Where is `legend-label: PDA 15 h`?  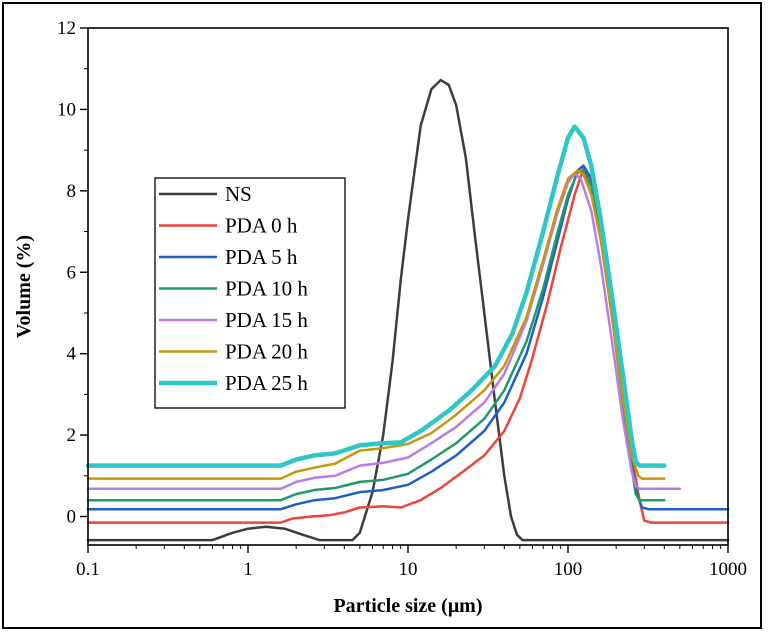 legend-label: PDA 15 h is located at coordinates (266, 320).